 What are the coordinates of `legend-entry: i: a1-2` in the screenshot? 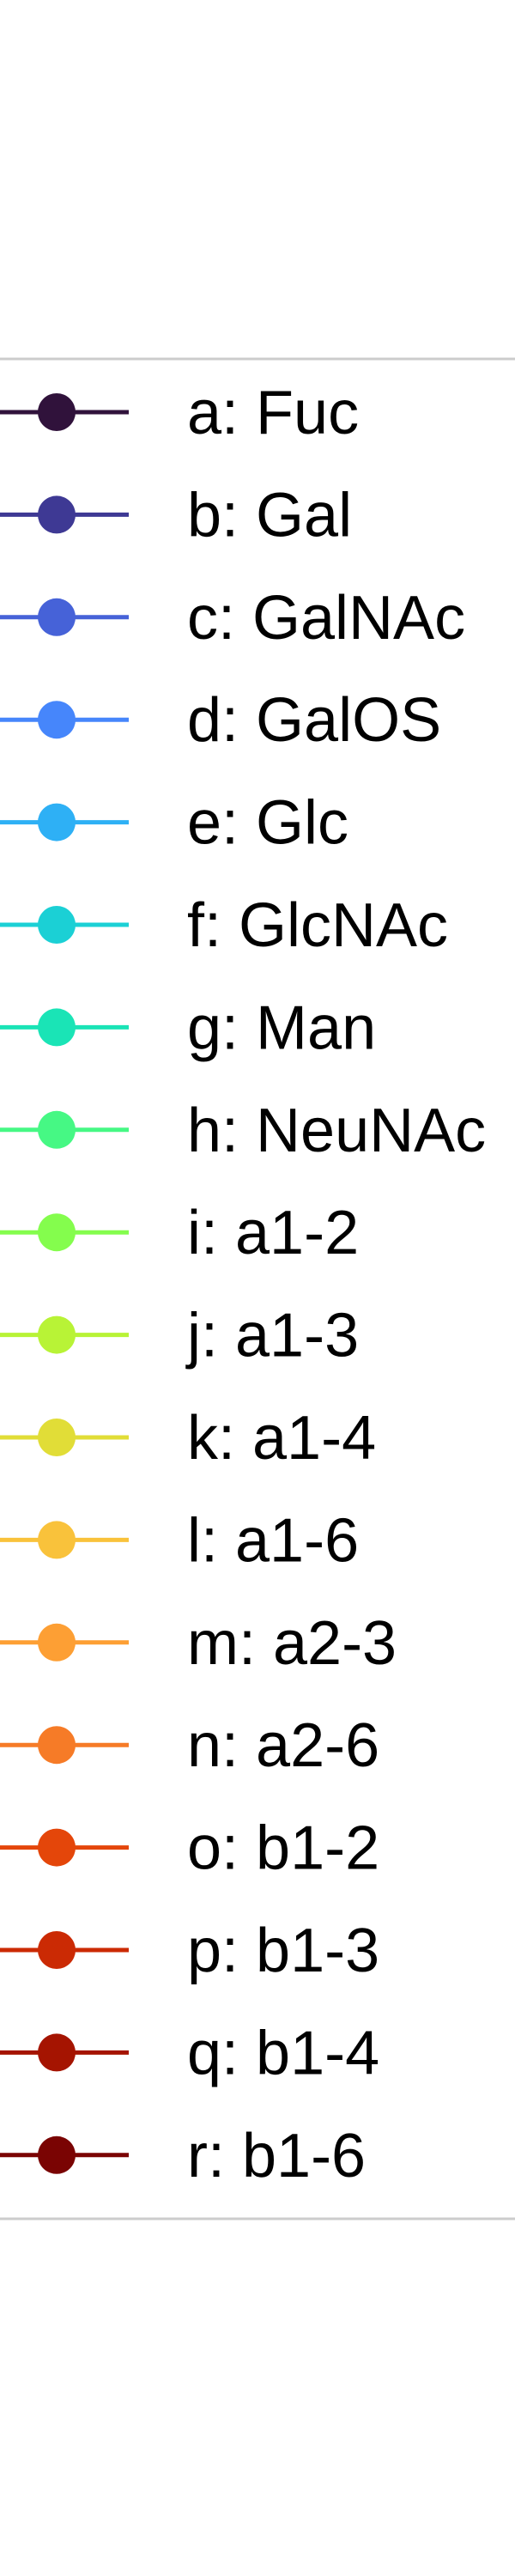 It's located at (179, 1233).